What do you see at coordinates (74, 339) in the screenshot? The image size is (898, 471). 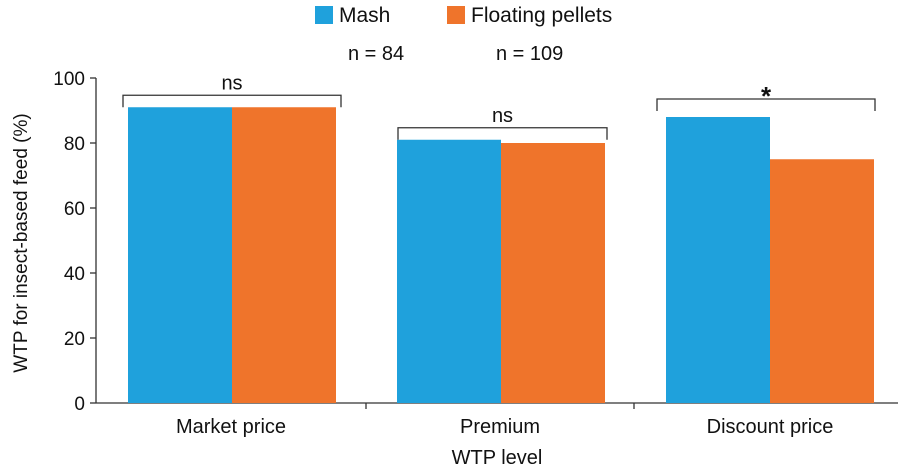 I see `y-tick-label-20: 20` at bounding box center [74, 339].